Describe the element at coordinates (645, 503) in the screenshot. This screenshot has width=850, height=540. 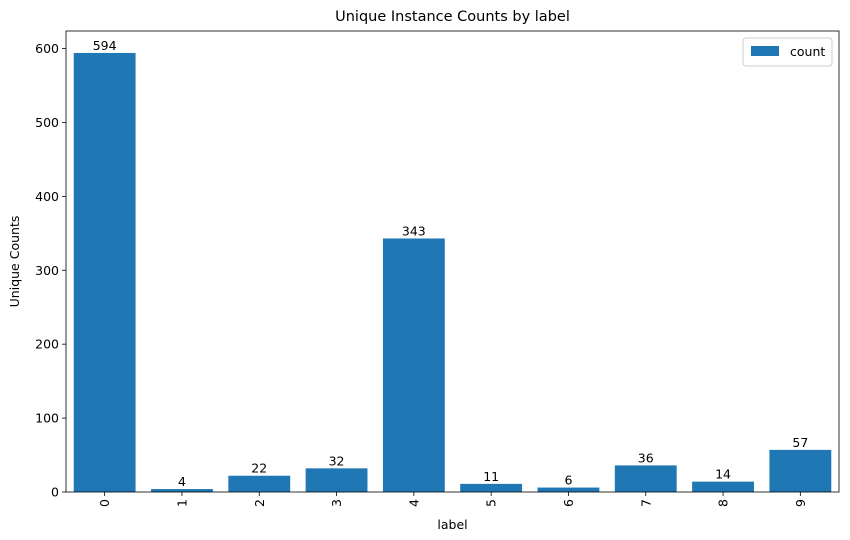
I see `x-tick-label: 7` at that location.